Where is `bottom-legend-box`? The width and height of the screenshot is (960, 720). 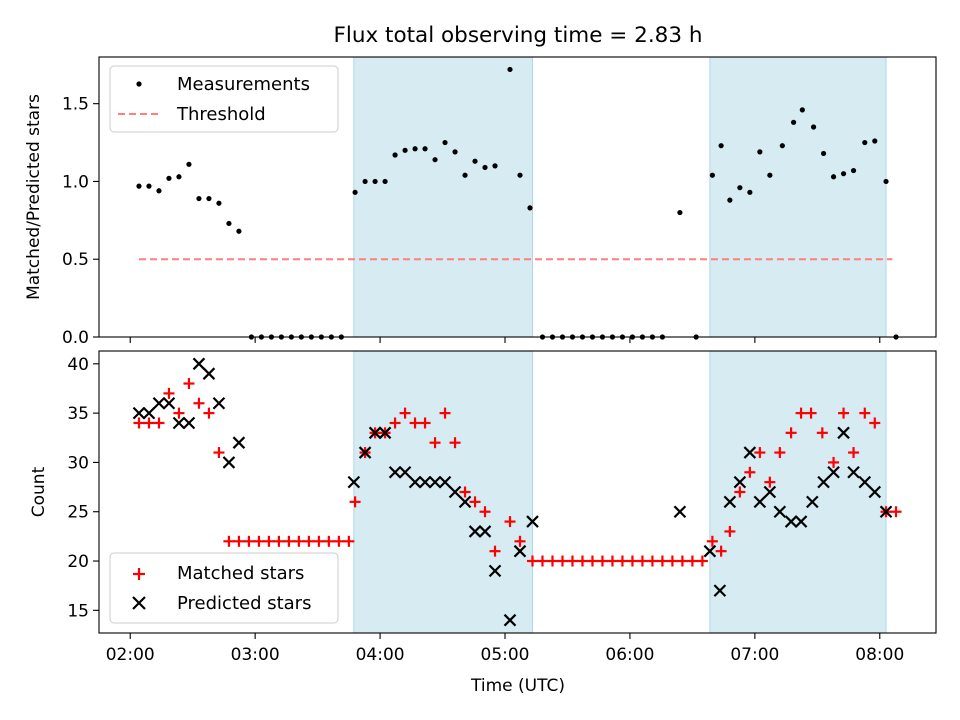 bottom-legend-box is located at coordinates (224, 588).